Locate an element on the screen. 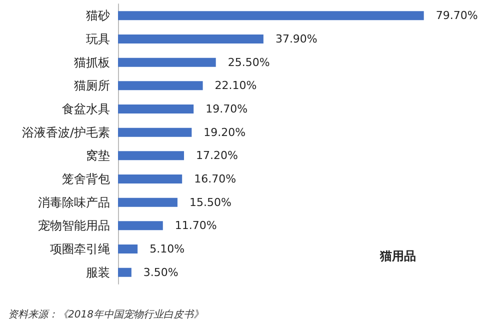 This screenshot has width=500, height=334. y-tick-label: 笼舍背包 is located at coordinates (86, 179).